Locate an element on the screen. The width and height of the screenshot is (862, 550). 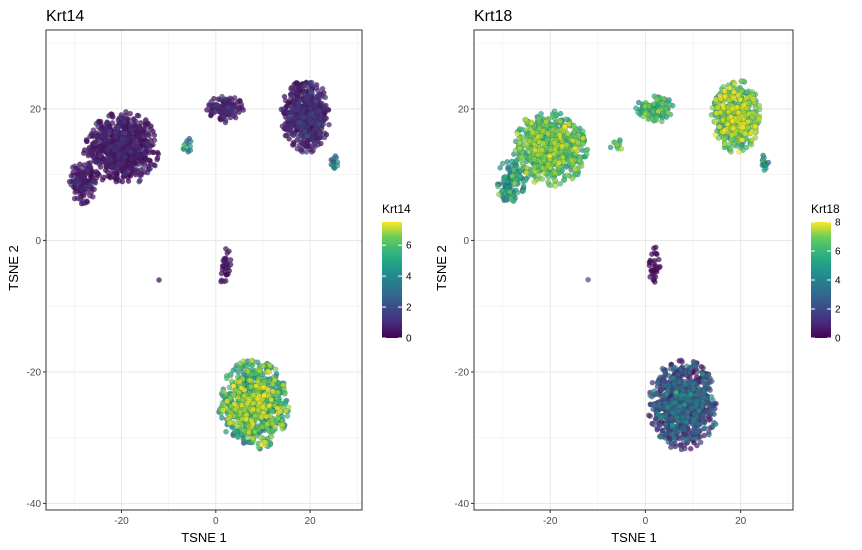
legend-tick-label: 0 is located at coordinates (838, 339).